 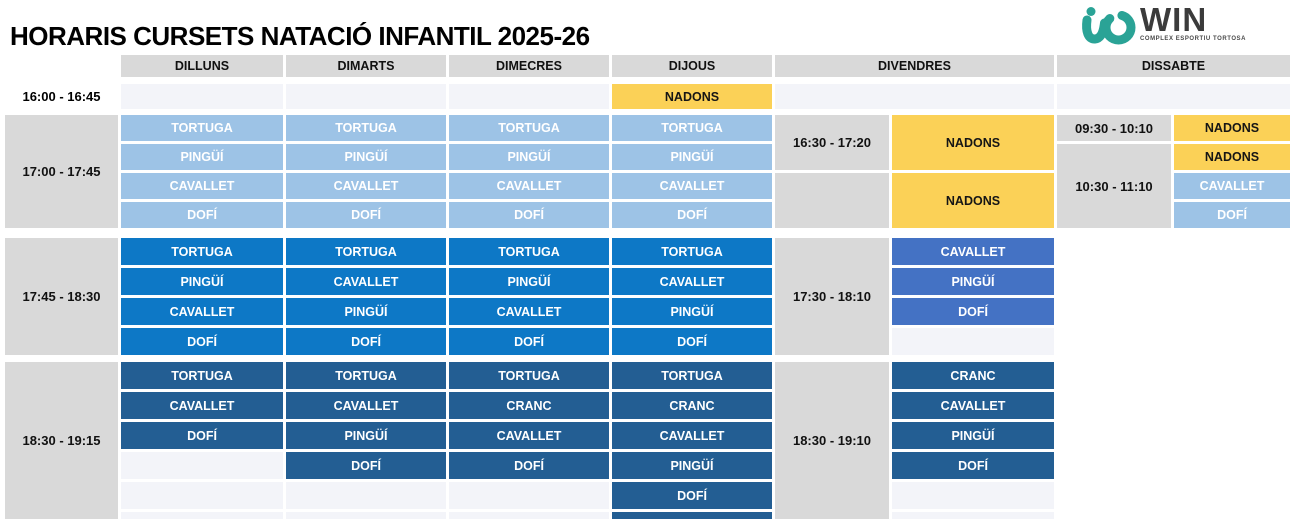 I want to click on time-cell: 16:30 - 17:20, so click(x=832, y=142).